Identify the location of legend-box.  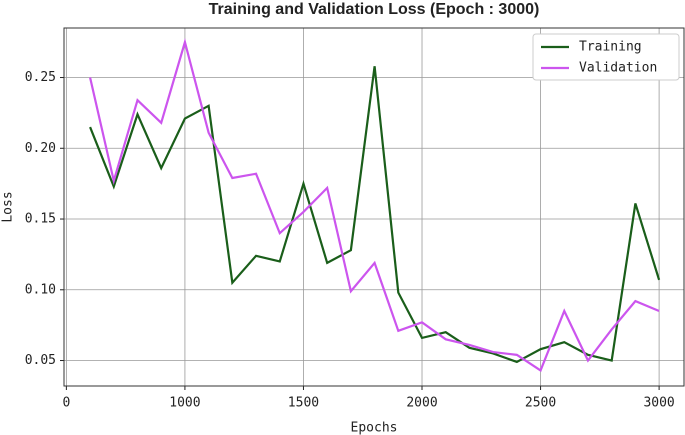
(606, 57).